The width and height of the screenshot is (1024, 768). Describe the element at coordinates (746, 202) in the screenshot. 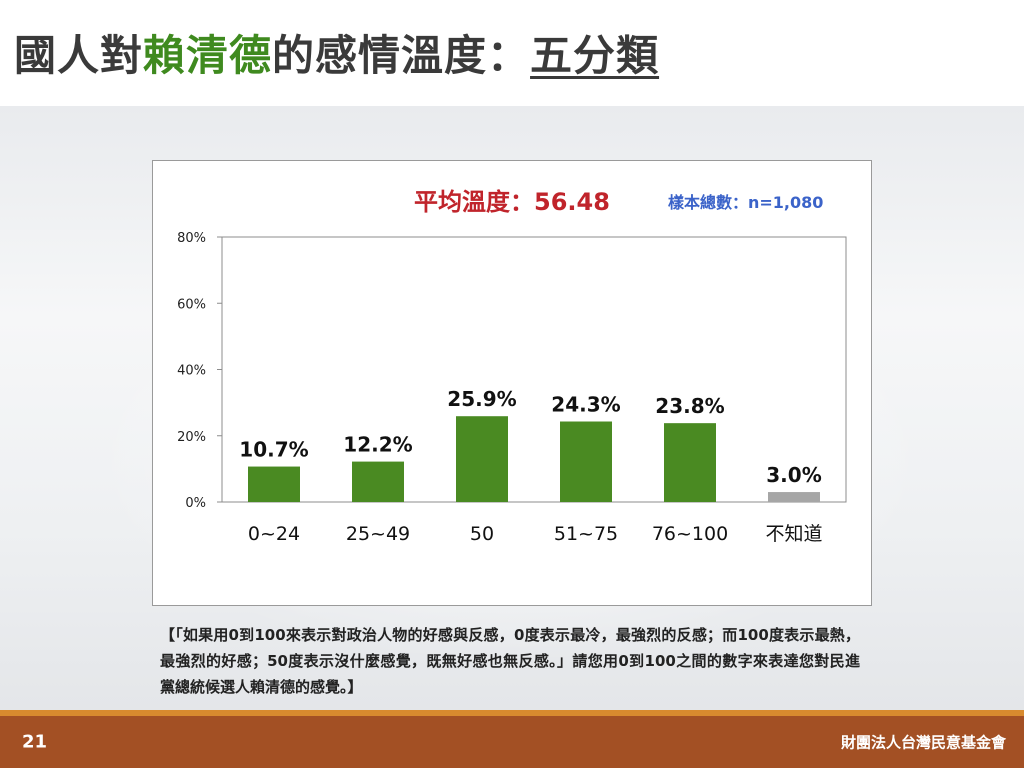

I see `sample-size: 樣本總數：n=1,080` at that location.